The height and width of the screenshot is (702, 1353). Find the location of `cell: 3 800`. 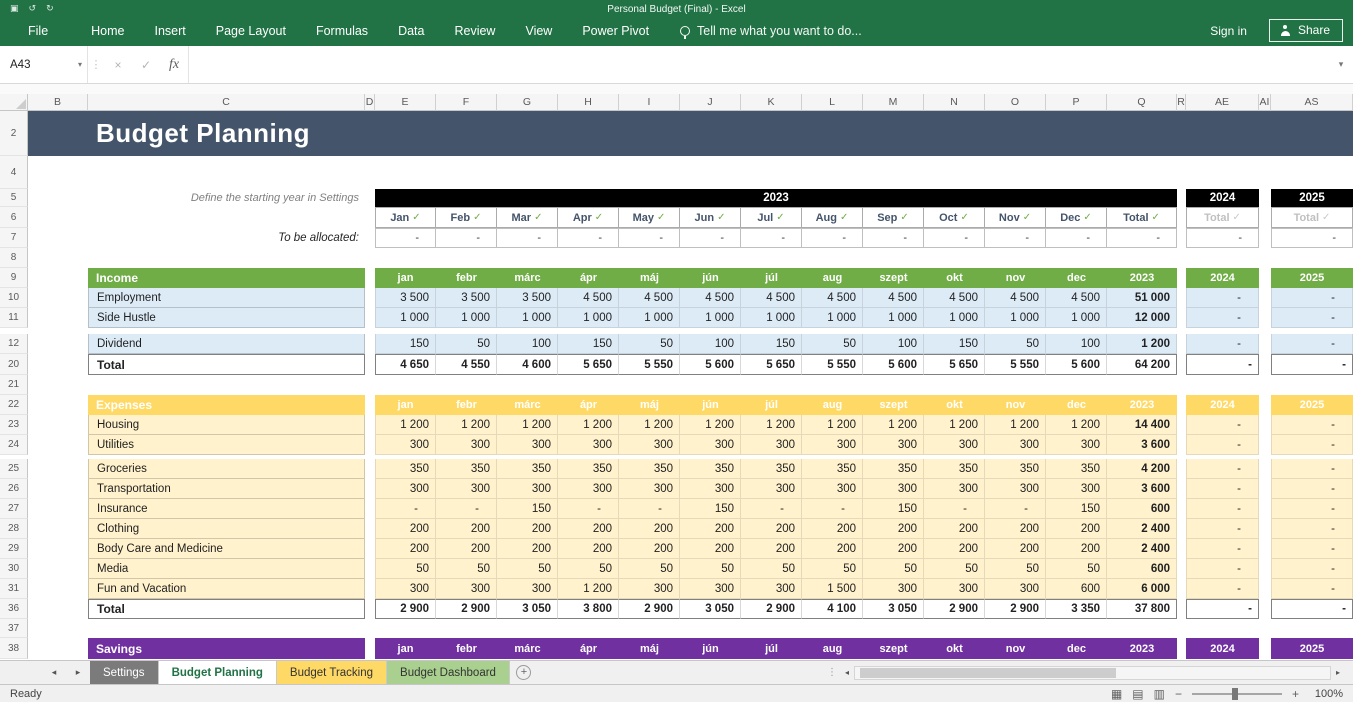

cell: 3 800 is located at coordinates (588, 609).